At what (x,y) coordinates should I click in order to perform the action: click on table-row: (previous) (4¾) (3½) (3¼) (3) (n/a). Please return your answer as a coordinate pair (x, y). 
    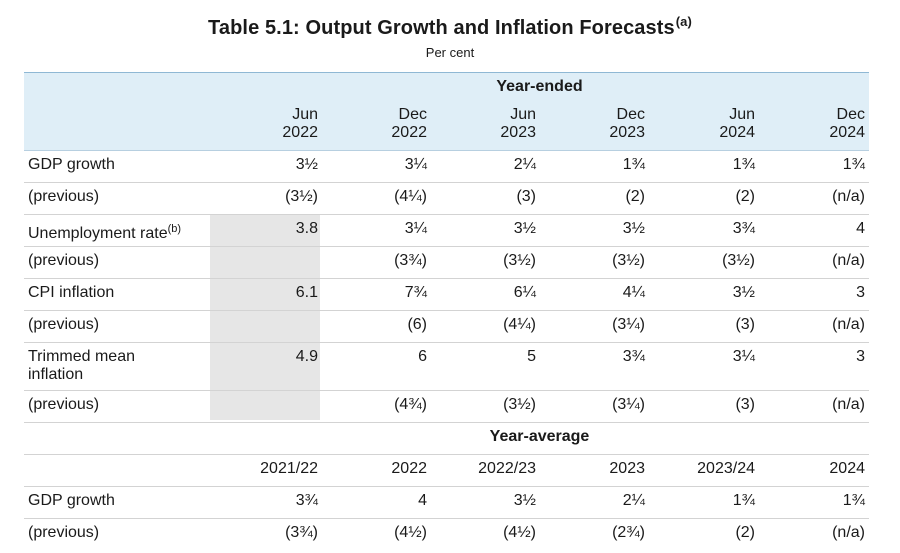
    Looking at the image, I should click on (446, 407).